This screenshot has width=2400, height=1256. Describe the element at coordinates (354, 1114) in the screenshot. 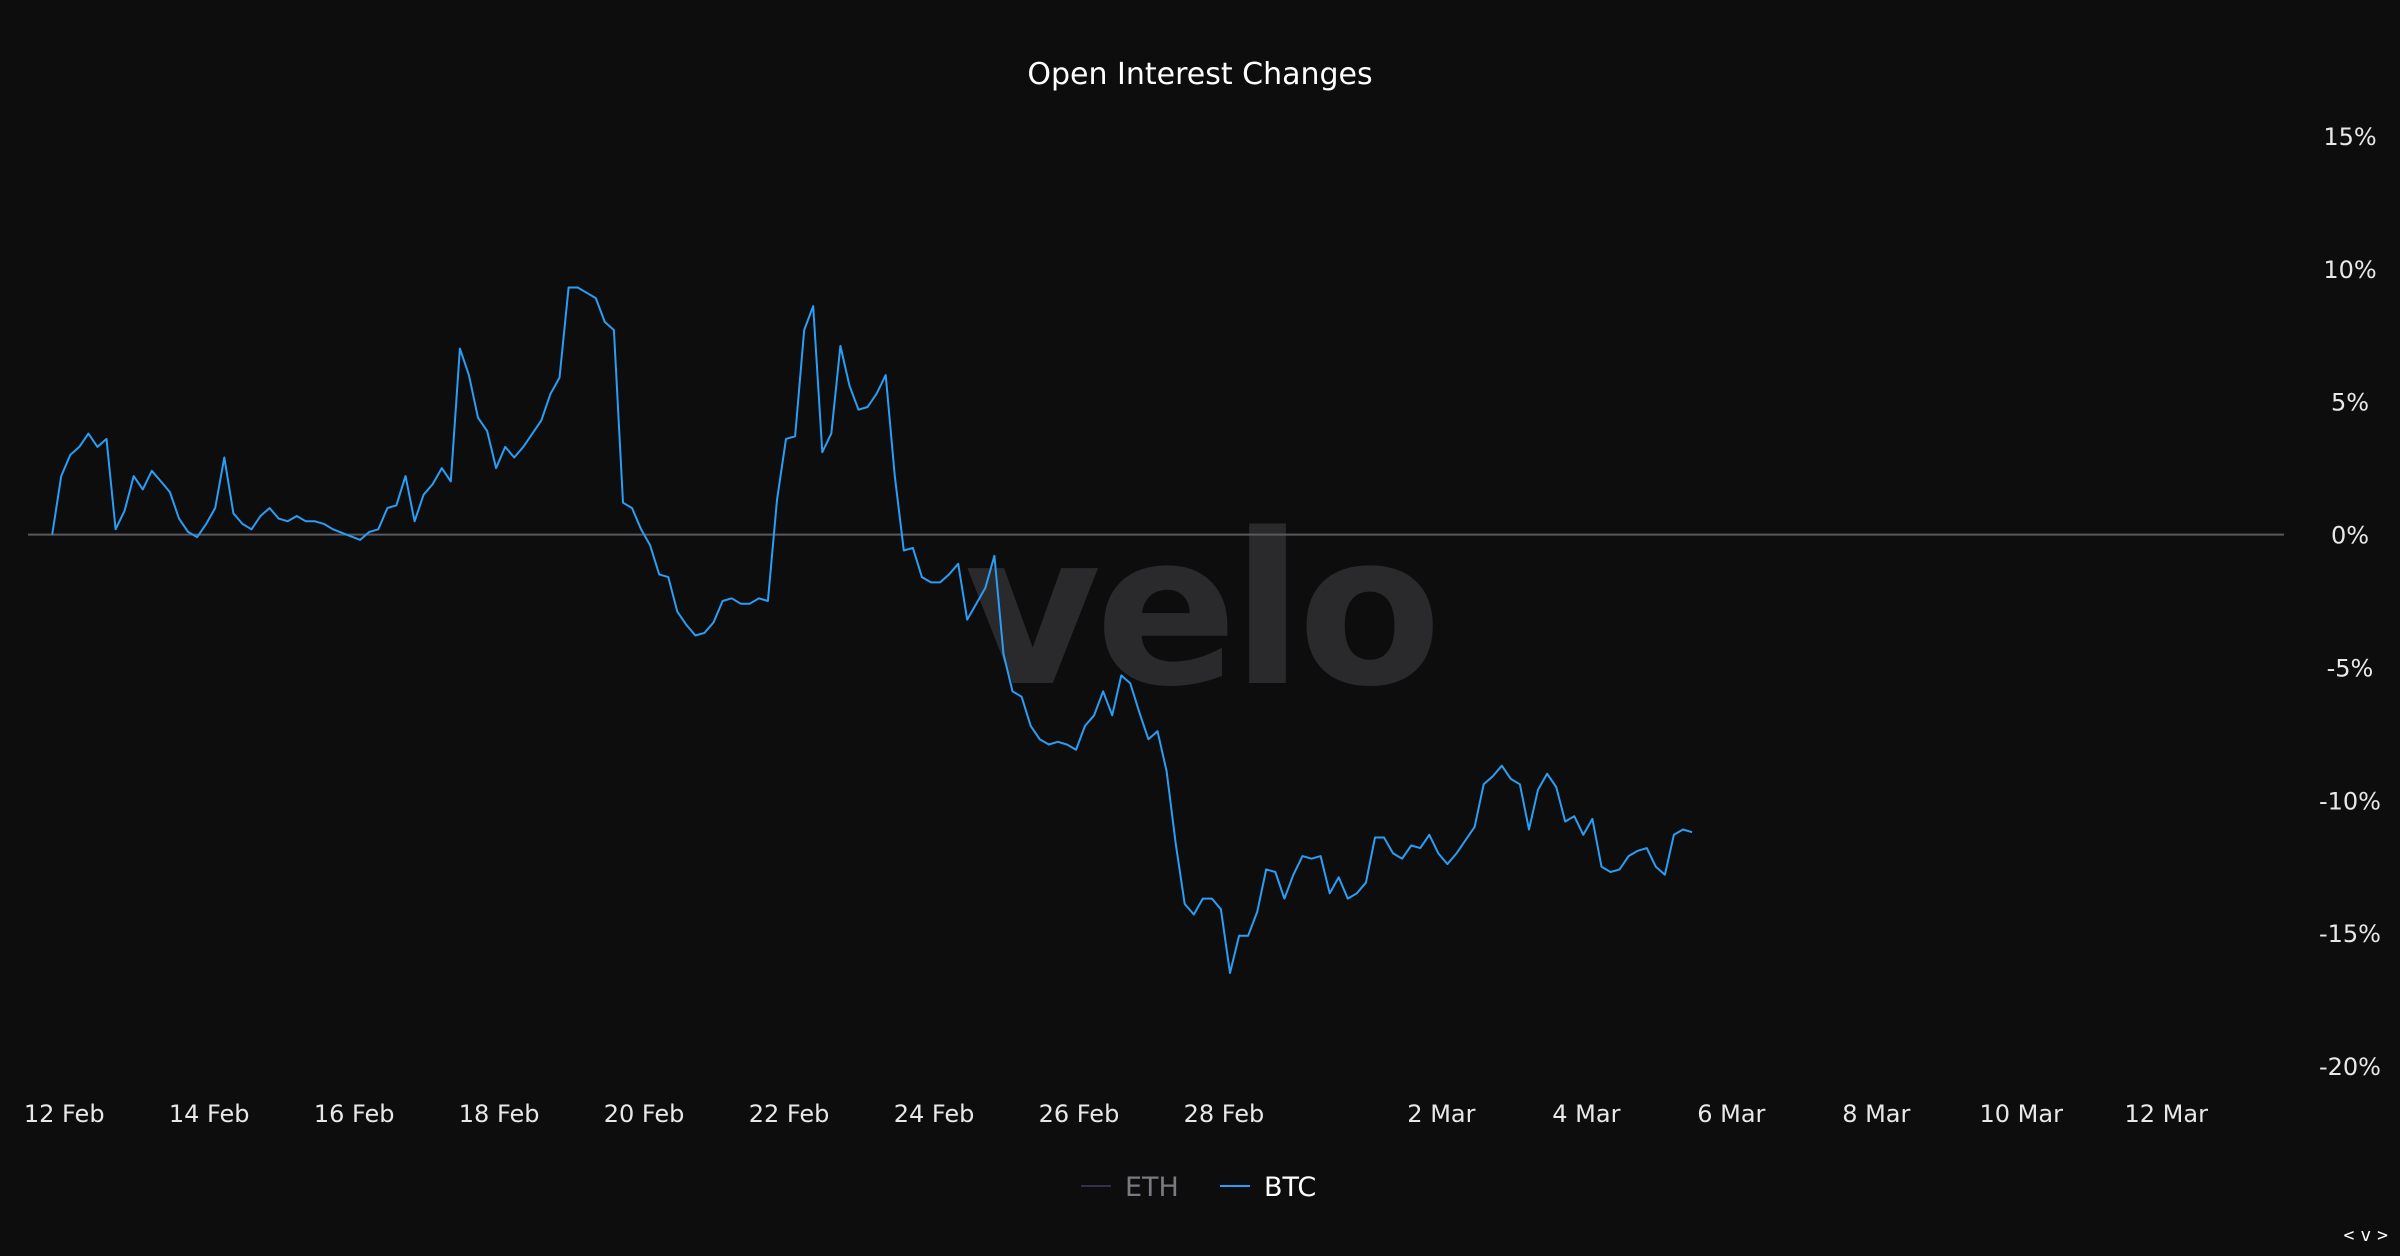

I see `x-tick-label: 16 Feb` at that location.